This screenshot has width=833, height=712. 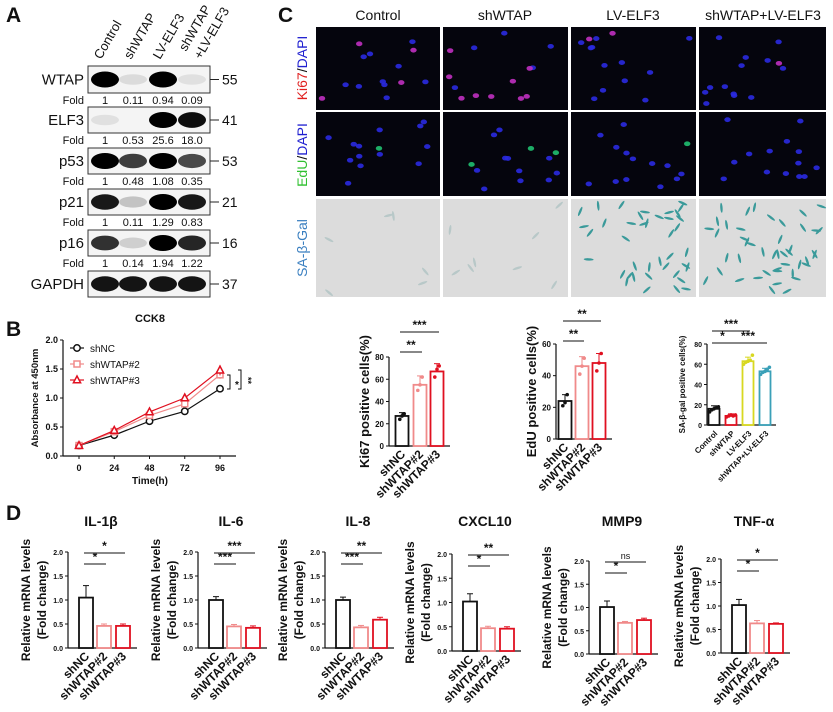 What do you see at coordinates (698, 365) in the screenshot?
I see `y-tick-label: 60` at bounding box center [698, 365].